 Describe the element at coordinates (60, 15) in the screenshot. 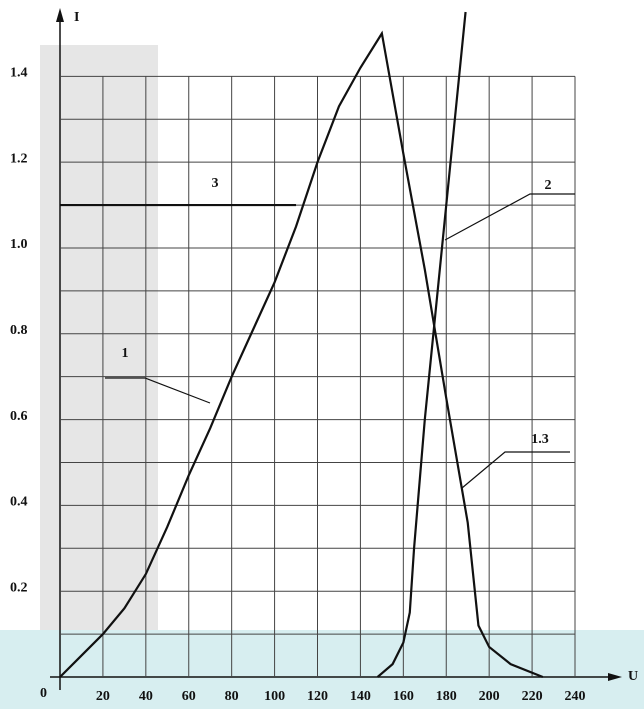

I see `y-arrow` at that location.